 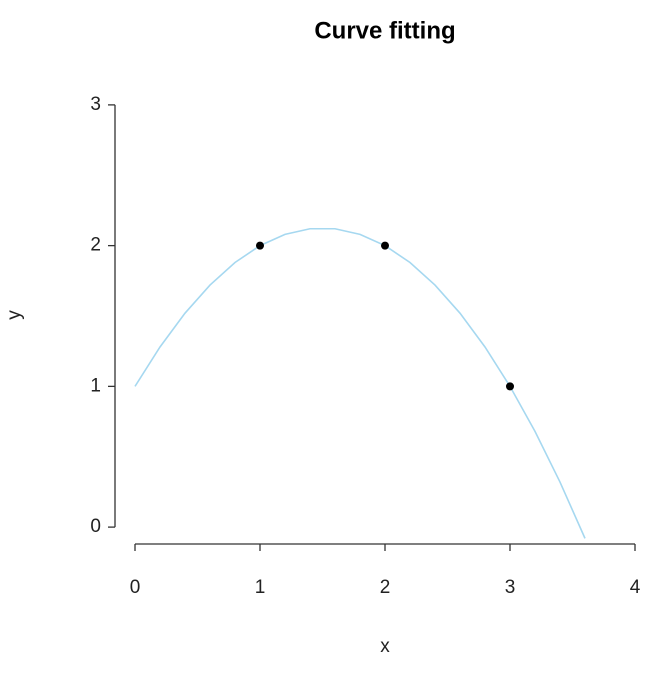 What do you see at coordinates (95, 104) in the screenshot?
I see `y-tick-label: 3` at bounding box center [95, 104].